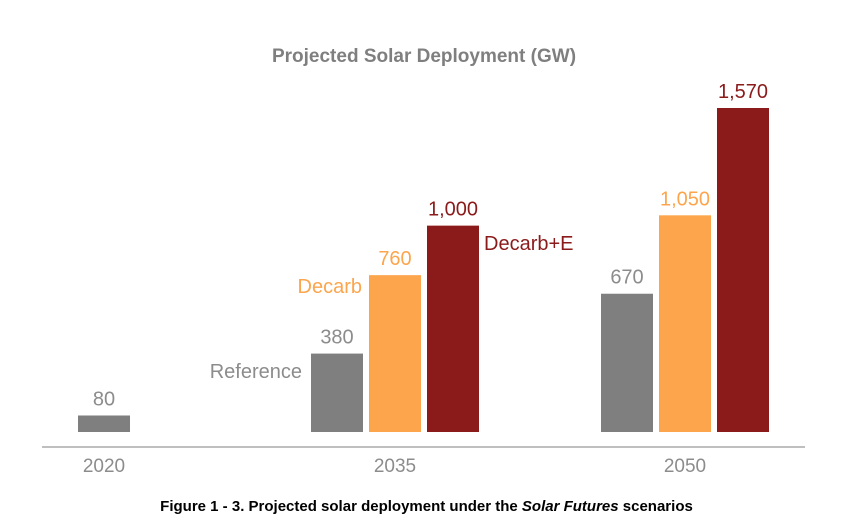  I want to click on x-tick-2020: 2020, so click(104, 466).